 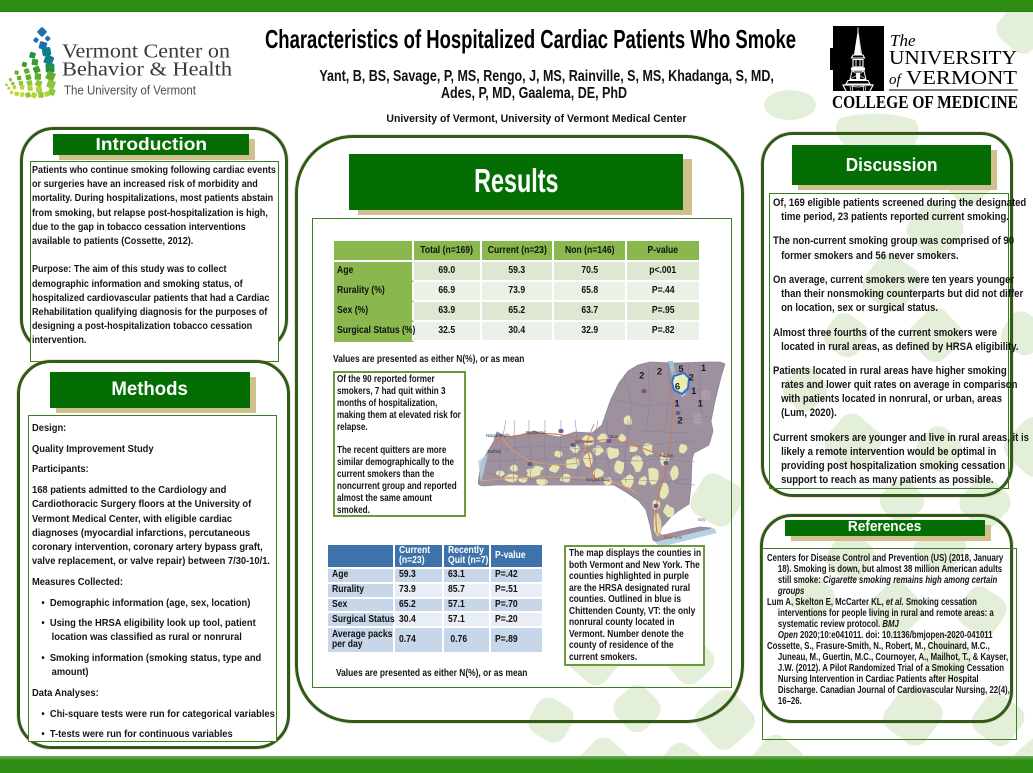 What do you see at coordinates (702, 519) in the screenshot?
I see `svg-text: Bay` at bounding box center [702, 519].